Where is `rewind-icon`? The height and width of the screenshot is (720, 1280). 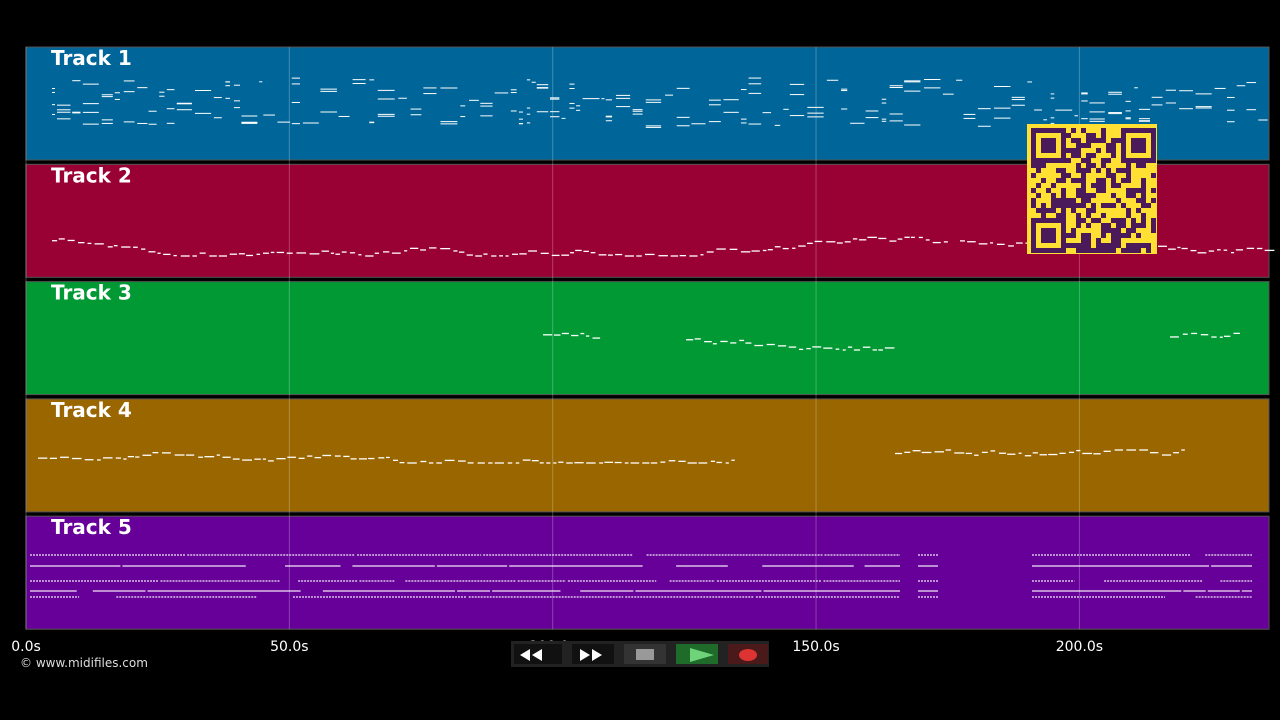 rewind-icon is located at coordinates (531, 655).